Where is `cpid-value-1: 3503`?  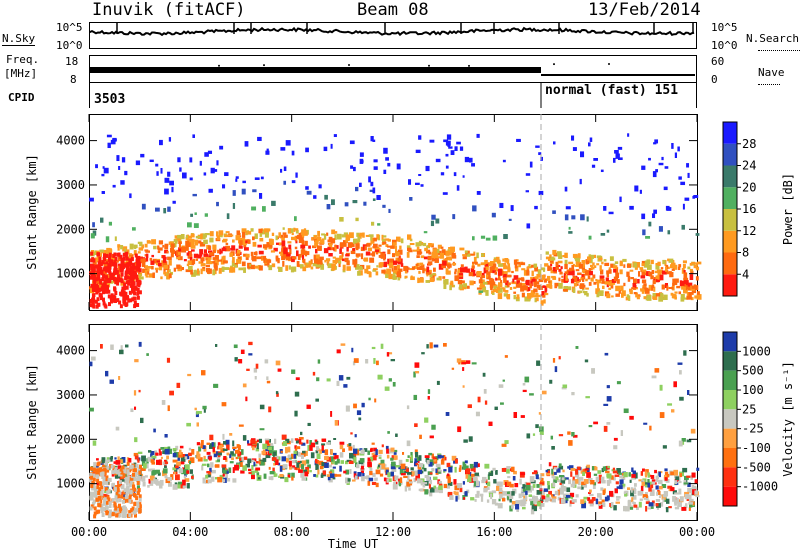 cpid-value-1: 3503 is located at coordinates (110, 99).